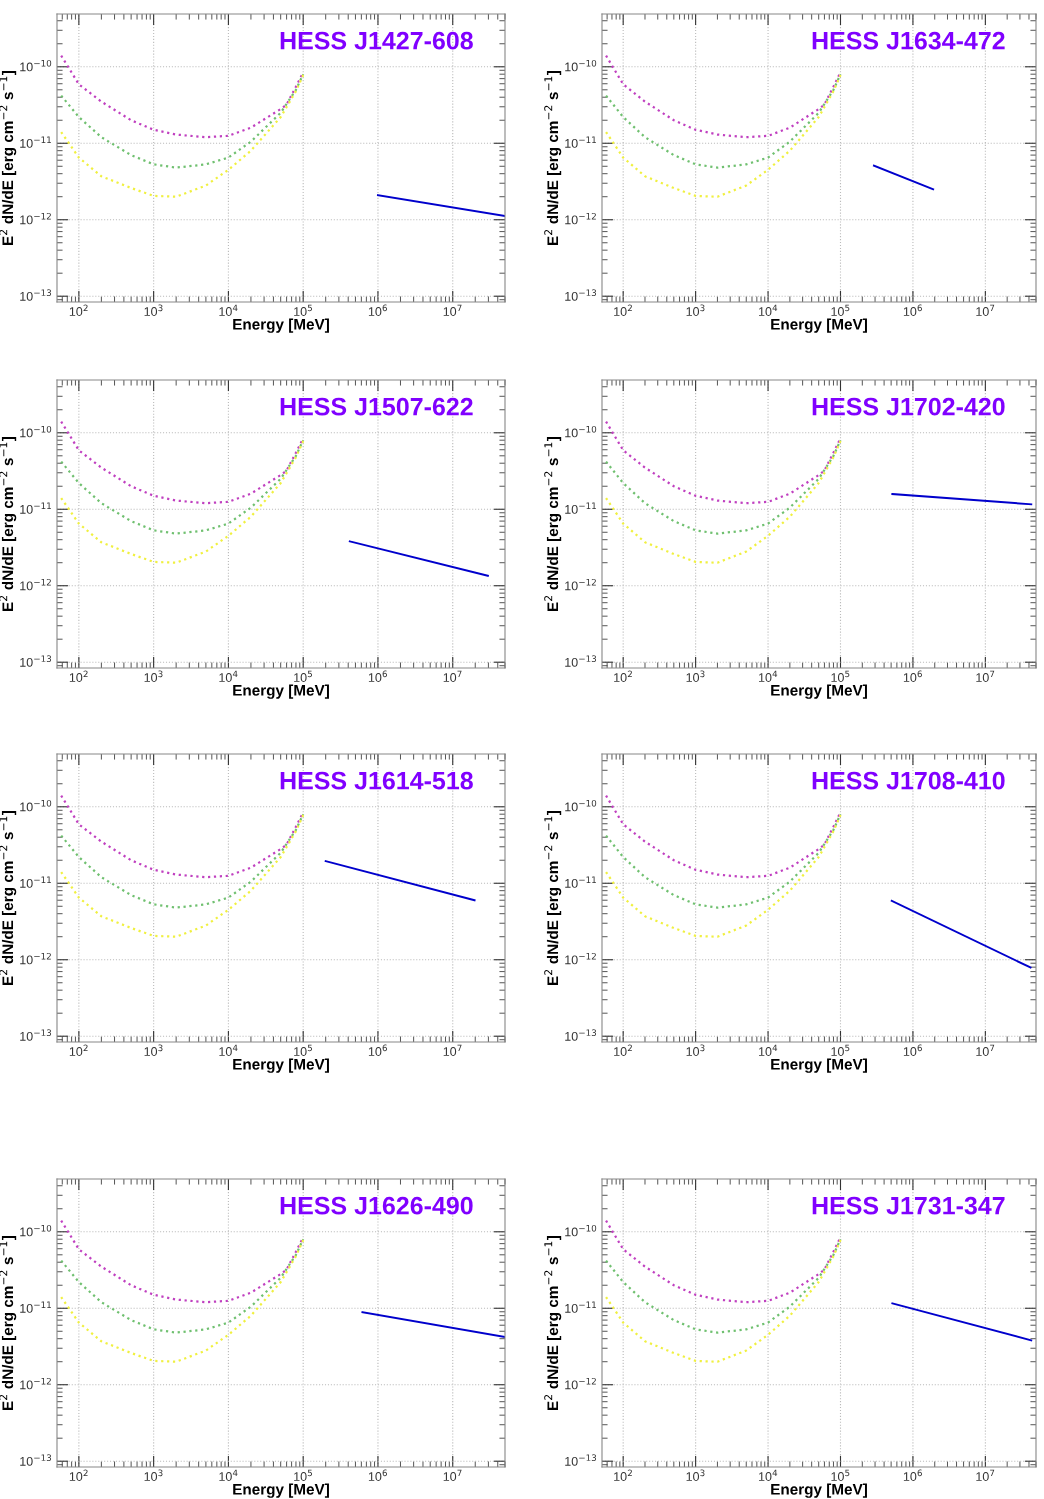 The width and height of the screenshot is (1044, 1499). I want to click on text: HESS J1731-347, so click(908, 1205).